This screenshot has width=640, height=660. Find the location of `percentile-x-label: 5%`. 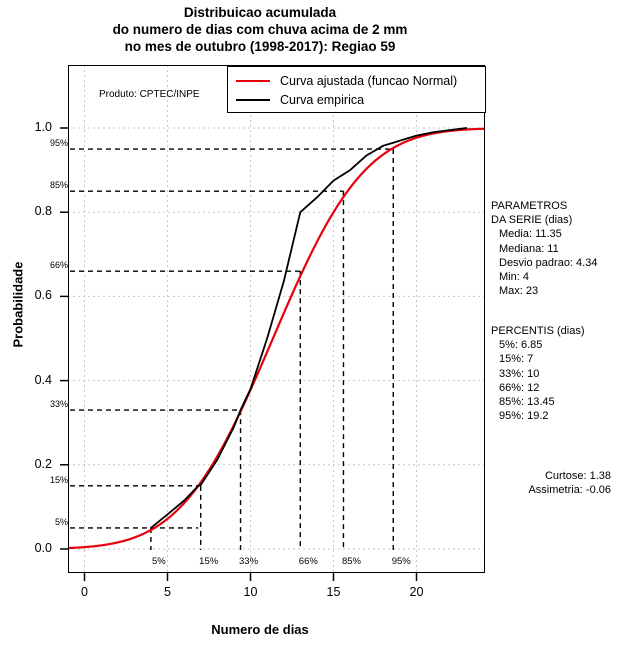

percentile-x-label: 5% is located at coordinates (159, 561).